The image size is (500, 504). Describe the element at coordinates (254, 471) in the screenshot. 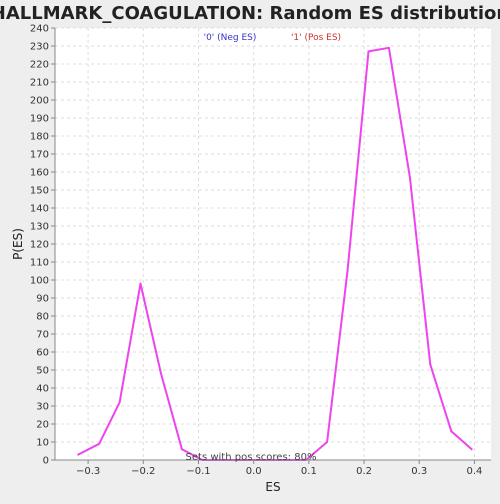

I see `x-tick-label: 0.0` at that location.